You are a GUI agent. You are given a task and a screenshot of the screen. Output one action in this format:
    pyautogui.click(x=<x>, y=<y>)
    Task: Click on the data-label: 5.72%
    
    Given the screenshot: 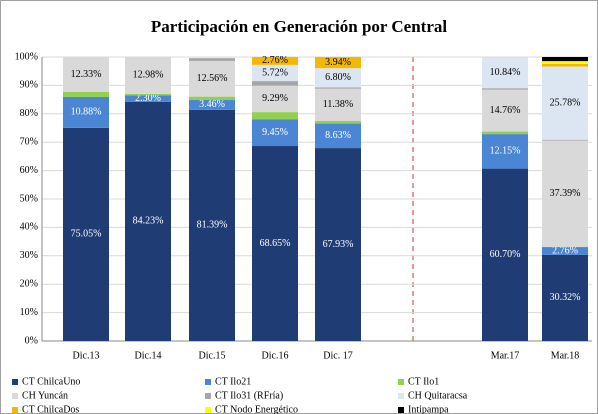 What is the action you would take?
    pyautogui.click(x=275, y=72)
    